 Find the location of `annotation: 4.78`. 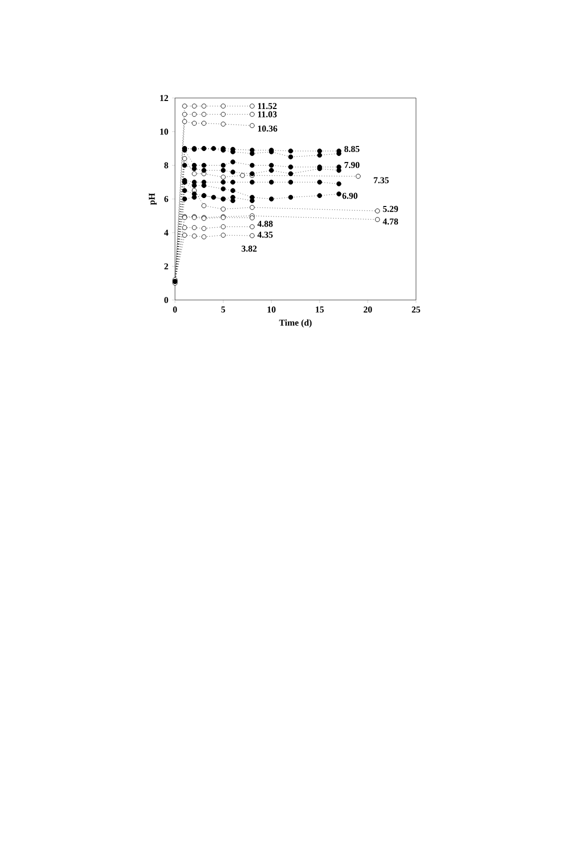

annotation: 4.78 is located at coordinates (390, 221).